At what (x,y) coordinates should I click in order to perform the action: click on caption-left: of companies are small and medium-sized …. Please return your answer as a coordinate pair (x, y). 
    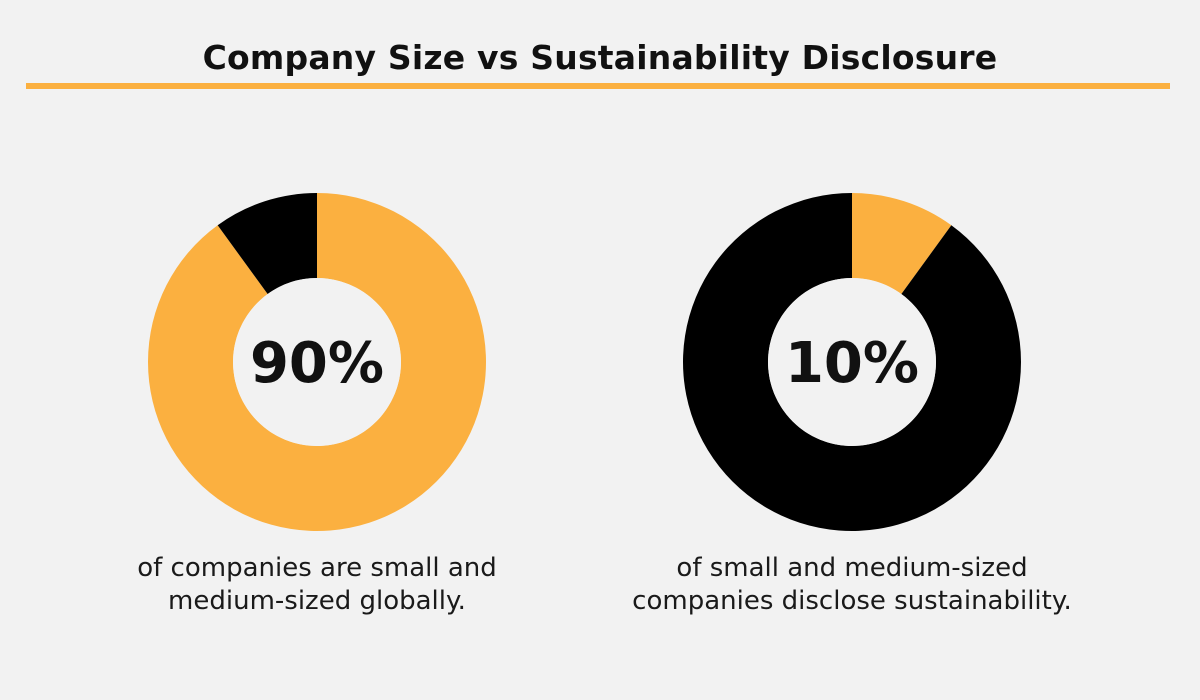
    Looking at the image, I should click on (317, 584).